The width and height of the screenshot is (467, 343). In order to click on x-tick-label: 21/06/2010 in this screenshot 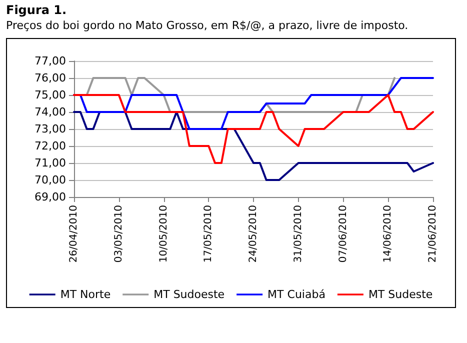, I will do `click(433, 234)`.